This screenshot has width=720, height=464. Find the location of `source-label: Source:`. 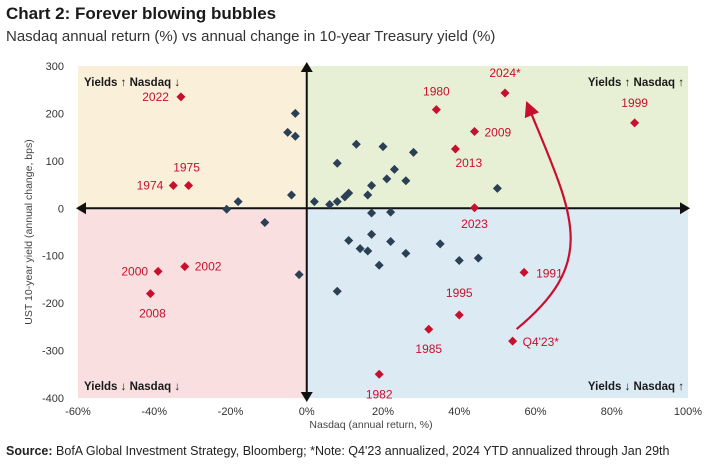

source-label: Source: is located at coordinates (29, 451).